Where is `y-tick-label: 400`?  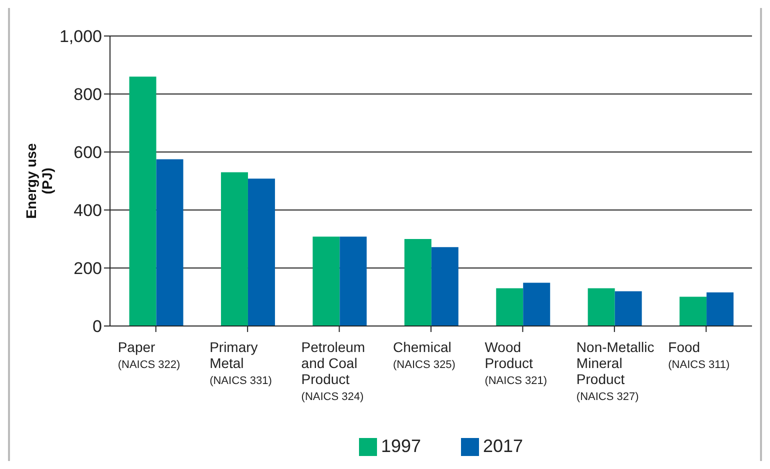 y-tick-label: 400 is located at coordinates (88, 210).